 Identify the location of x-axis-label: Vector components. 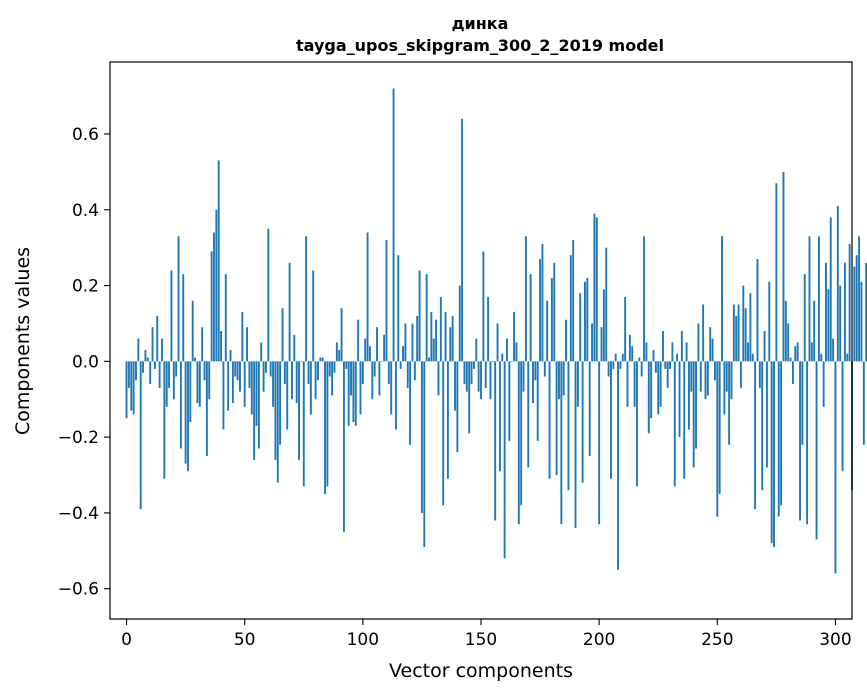
(481, 671).